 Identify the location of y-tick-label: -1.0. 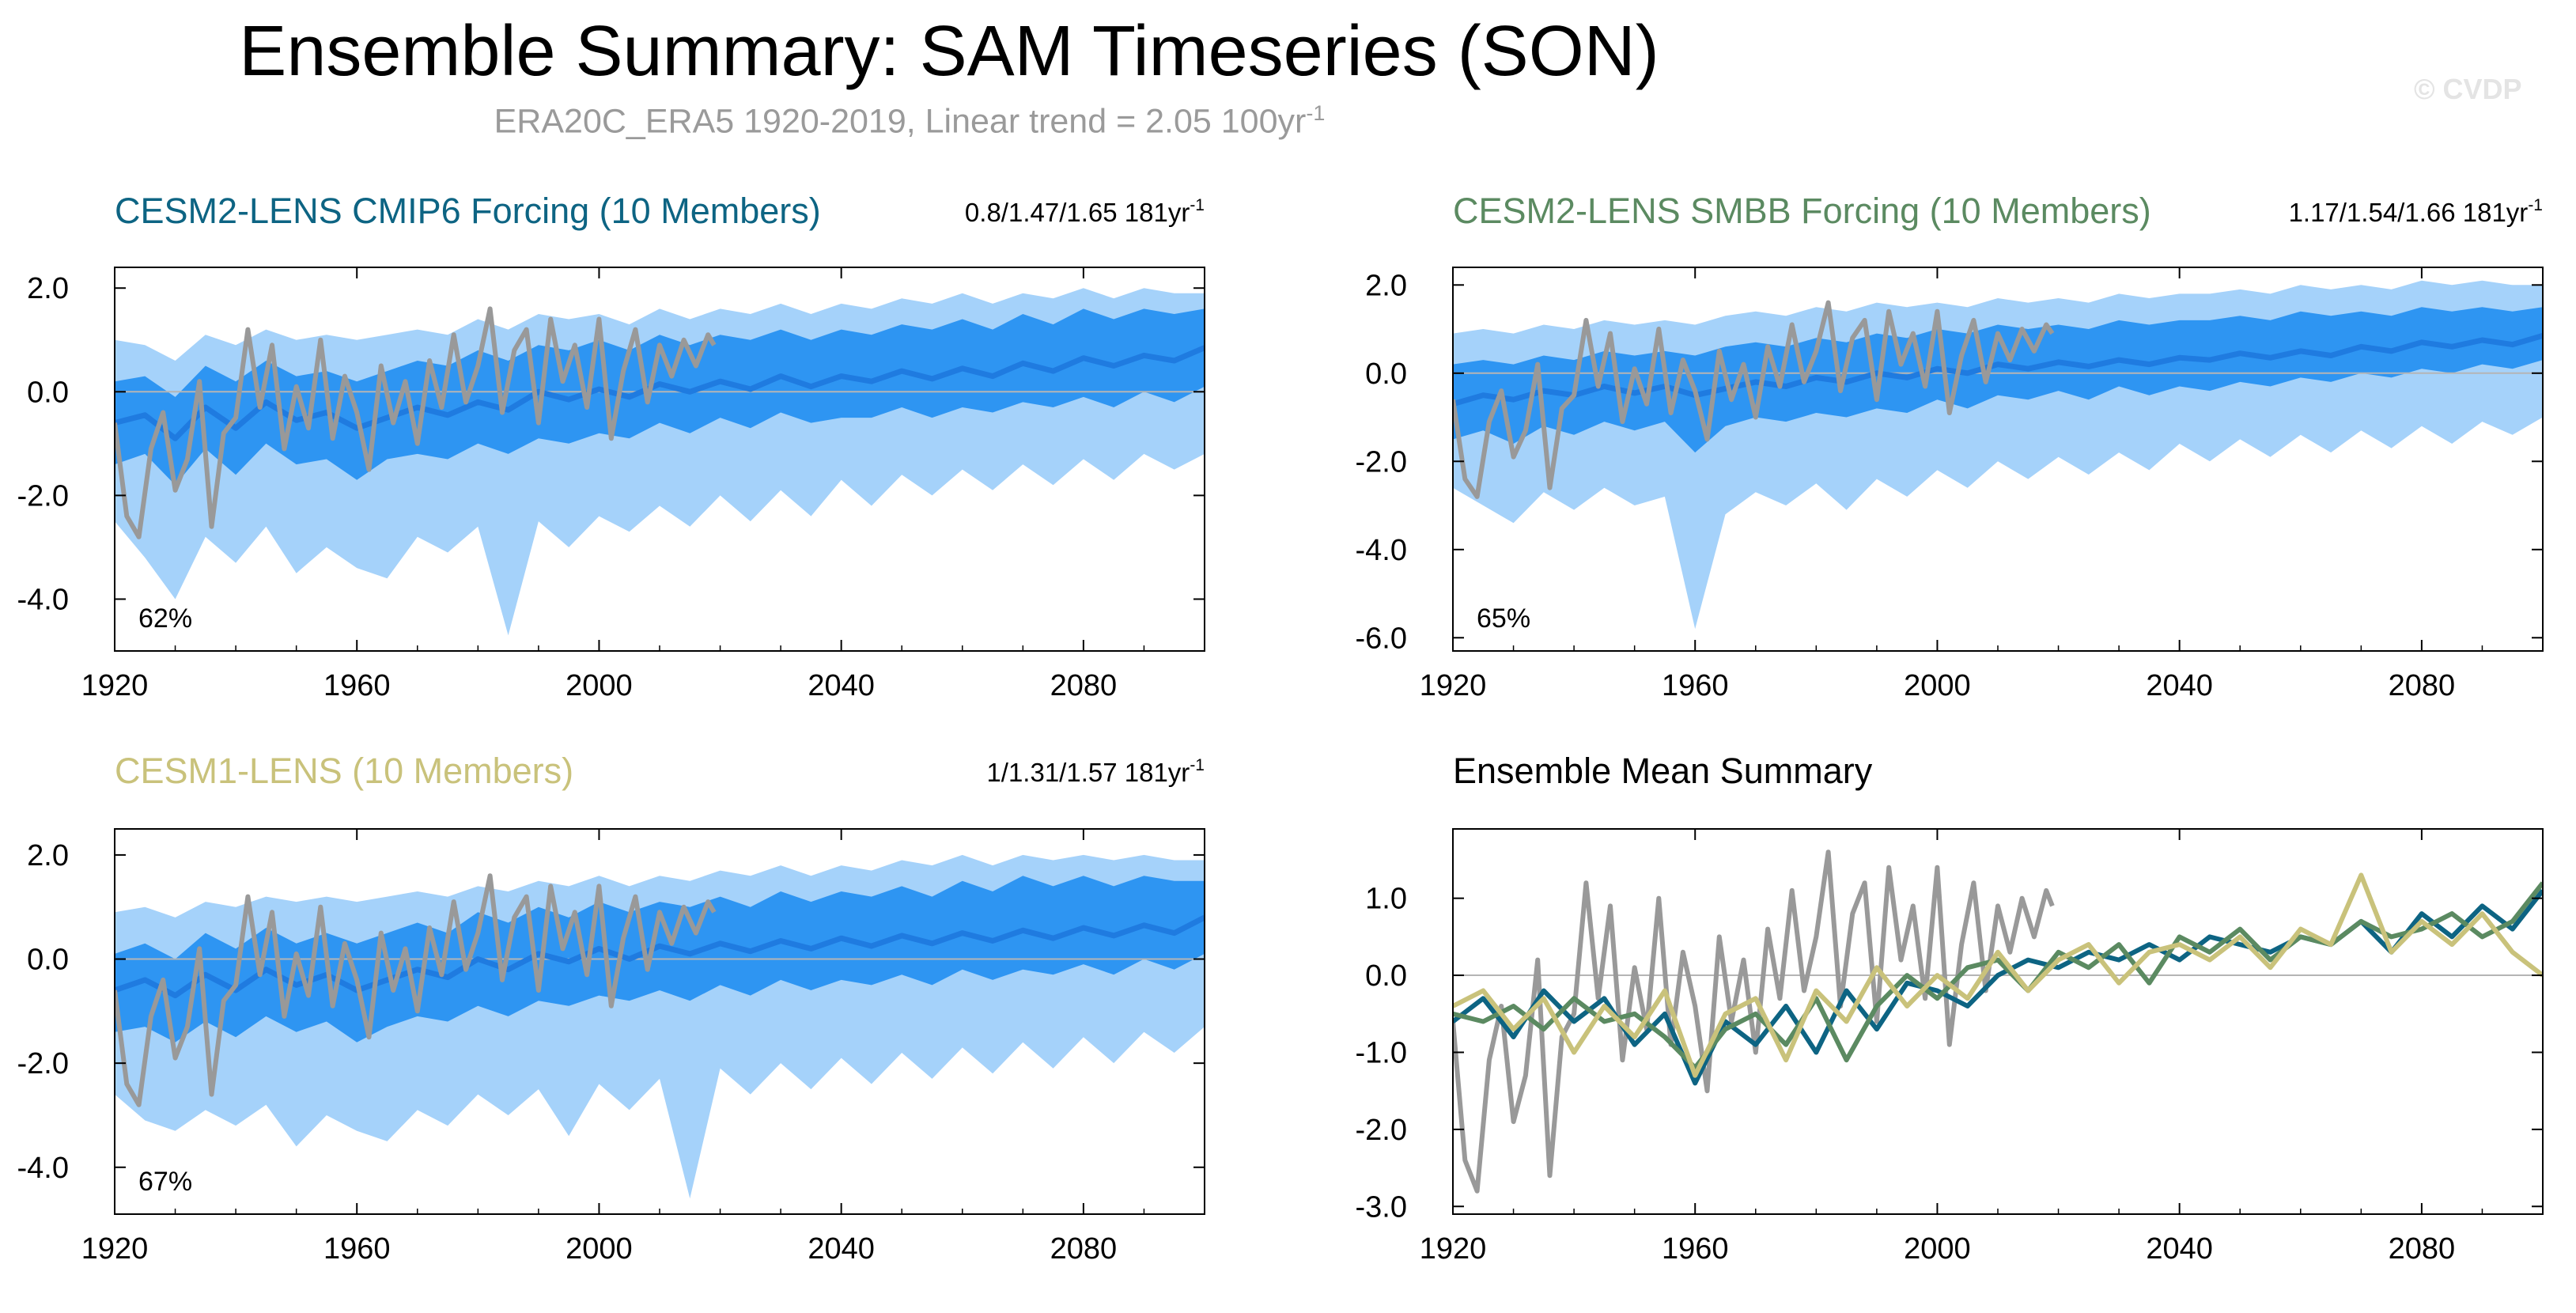
(1381, 1052).